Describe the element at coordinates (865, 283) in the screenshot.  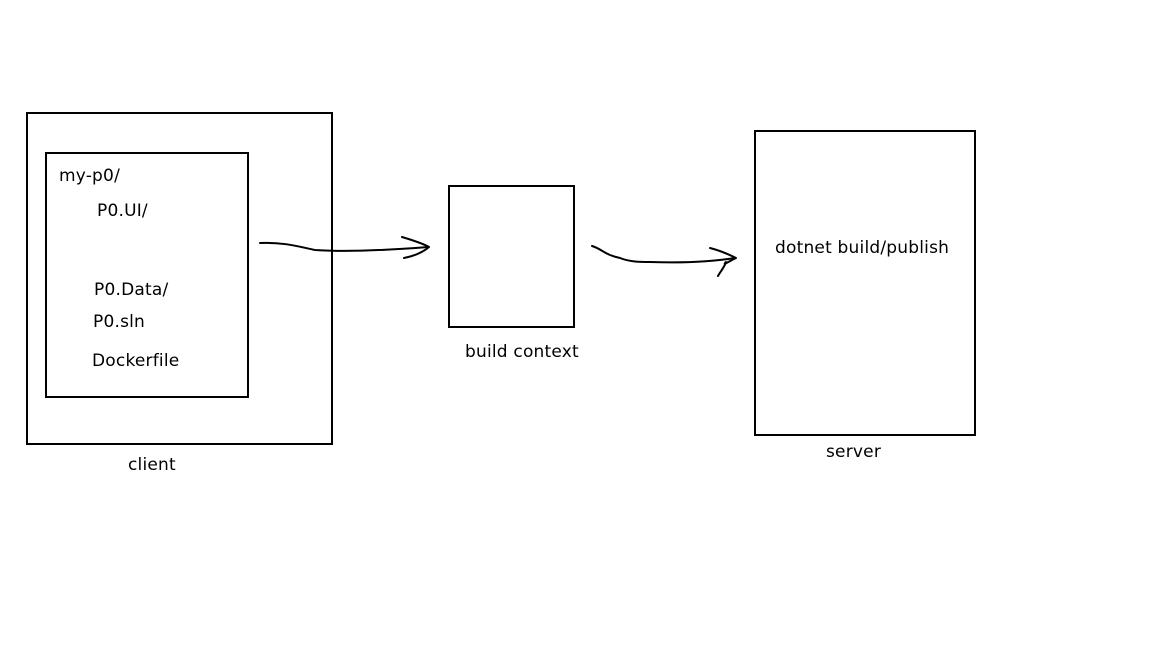
I see `server-box` at that location.